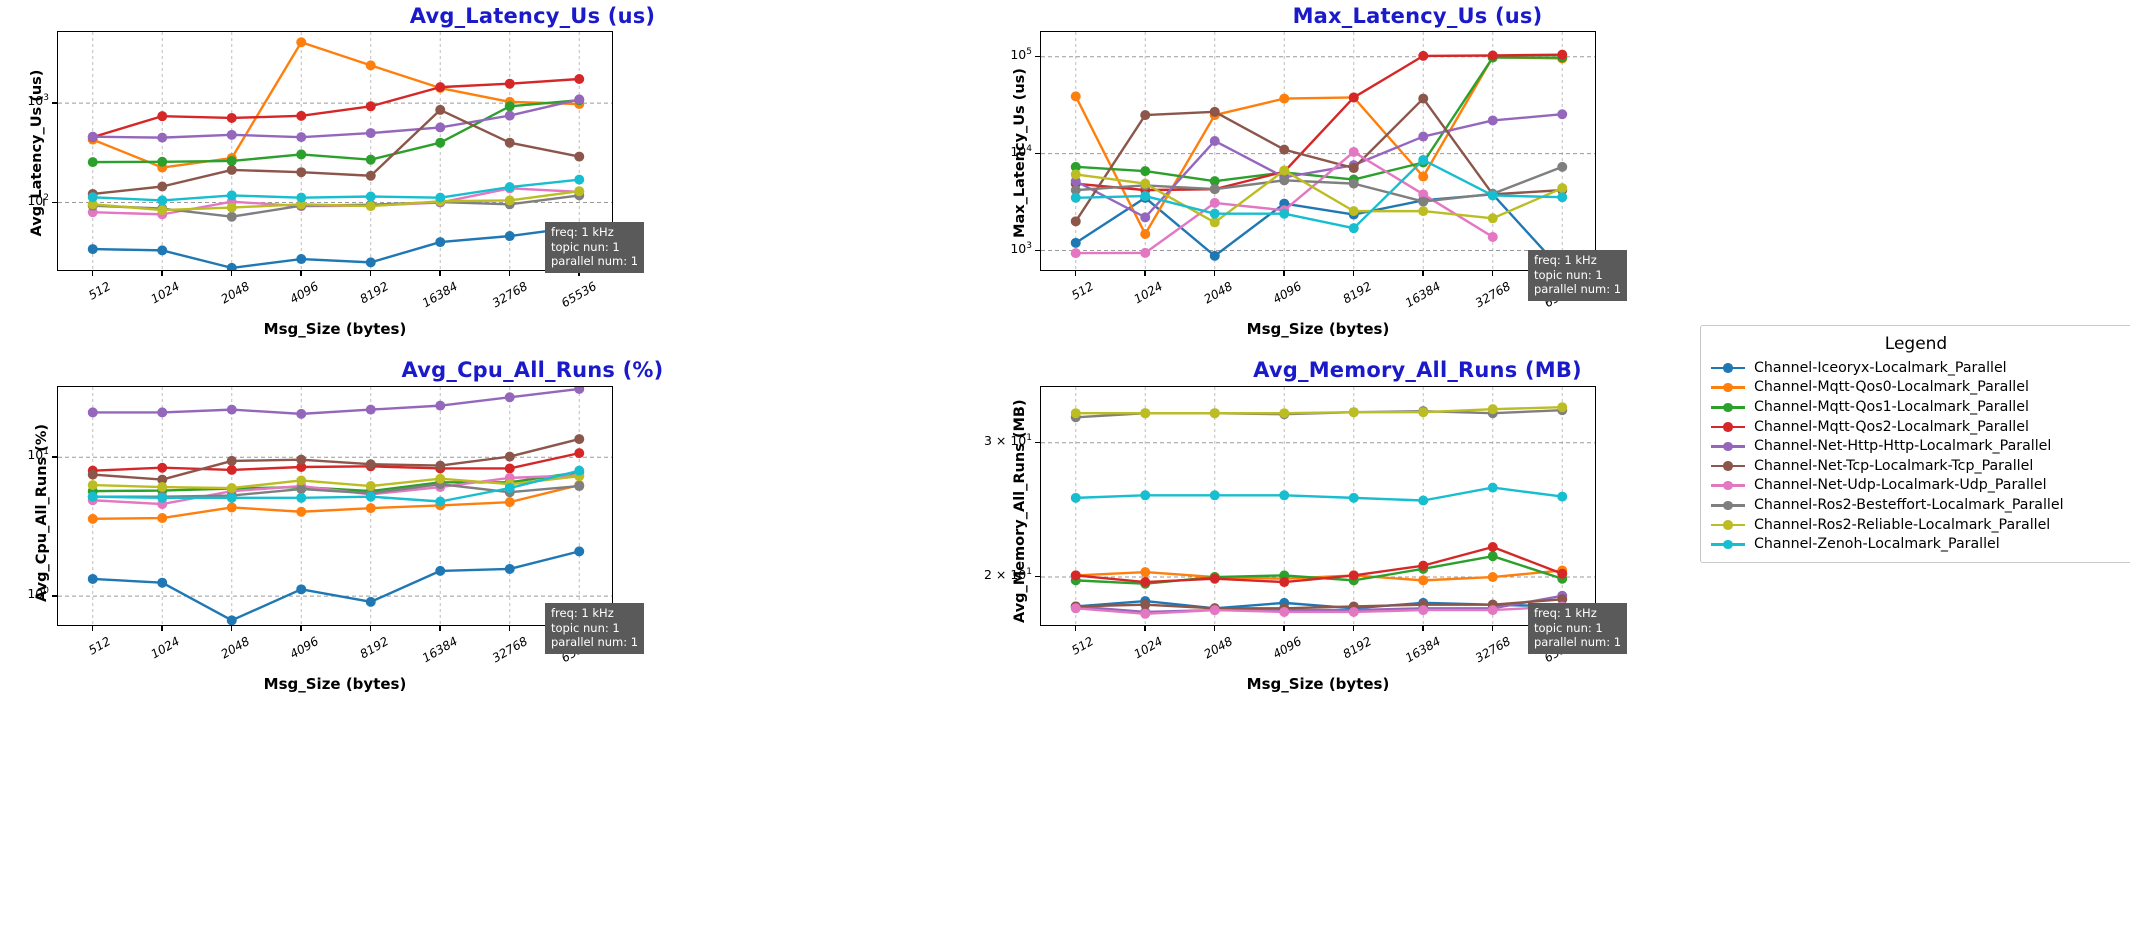  I want to click on legend-entry-6: Channel-Net-Udp-Localmark-Udp_Parallel, so click(1916, 486).